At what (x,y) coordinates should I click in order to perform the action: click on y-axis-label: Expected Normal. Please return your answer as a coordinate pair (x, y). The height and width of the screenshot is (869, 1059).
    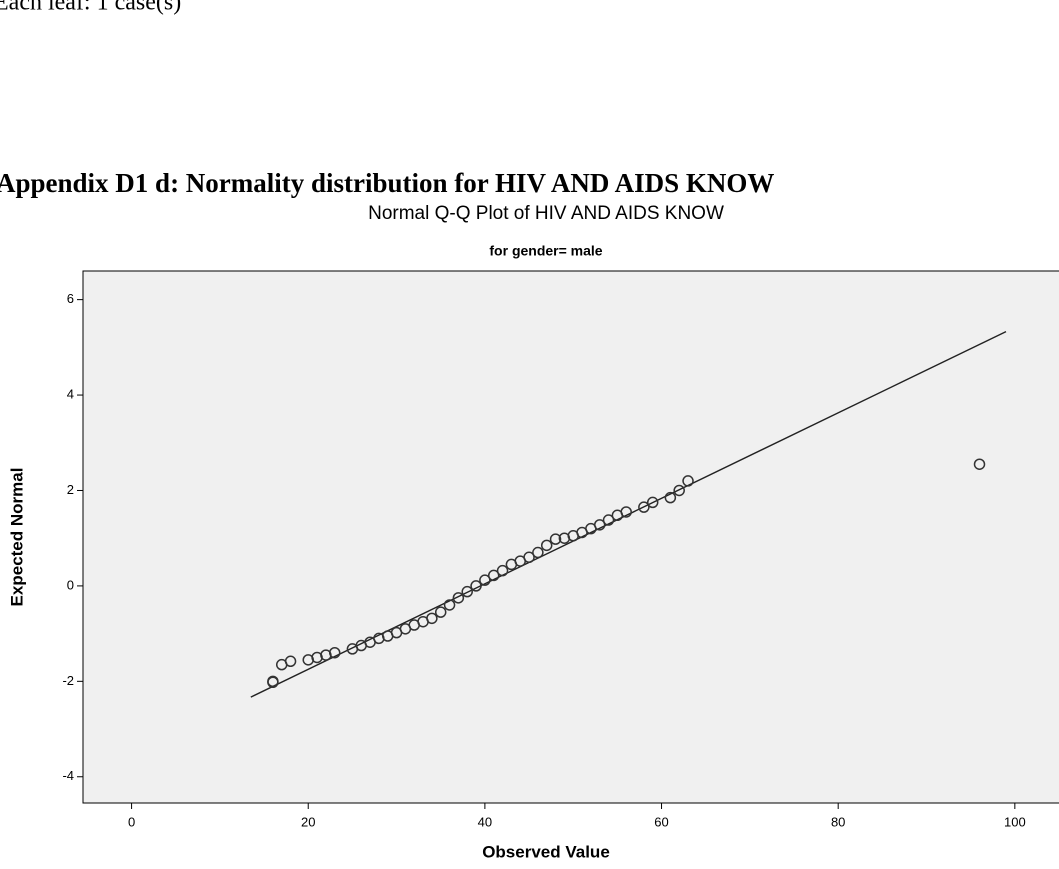
    Looking at the image, I should click on (16, 537).